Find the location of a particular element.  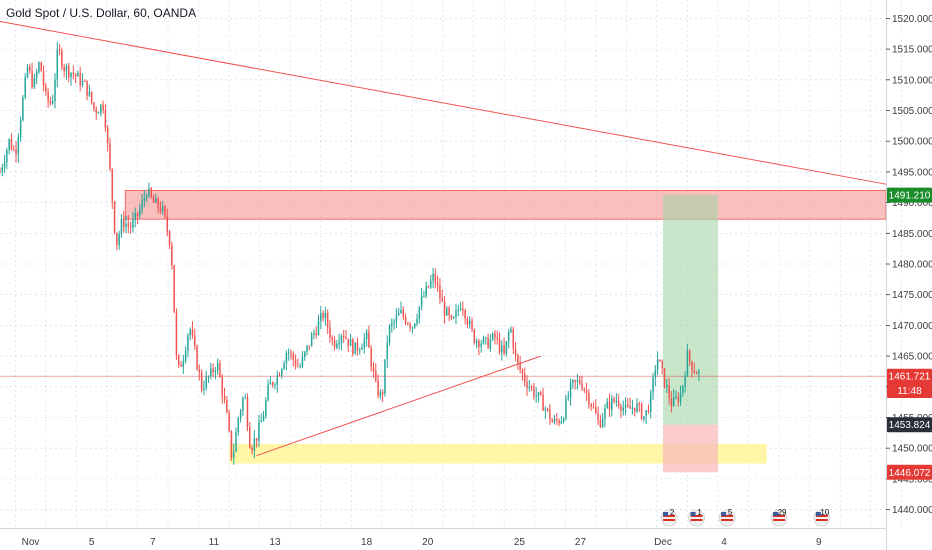

price-tag-label: 11:48 is located at coordinates (909, 391).